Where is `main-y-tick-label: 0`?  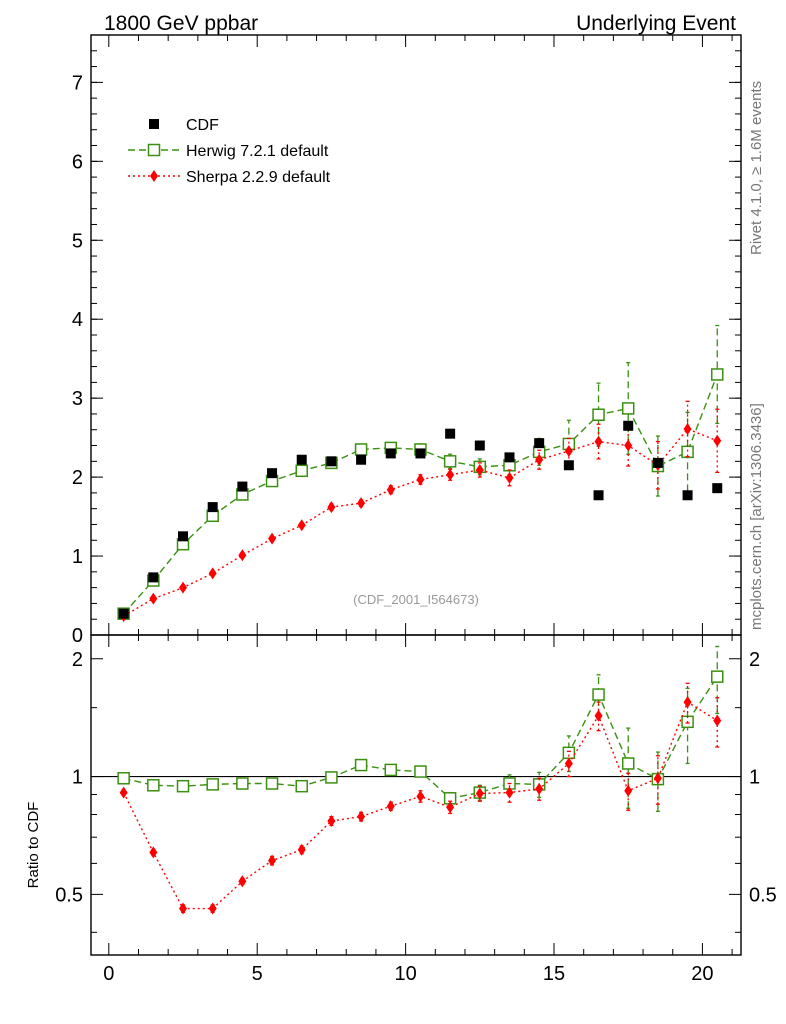 main-y-tick-label: 0 is located at coordinates (77, 636).